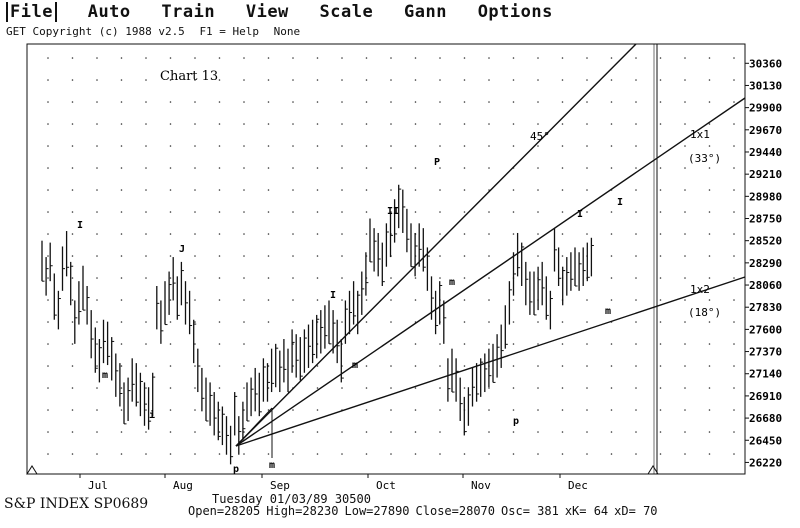 The image size is (800, 528). I want to click on right-scroll-arrow, so click(653, 470).